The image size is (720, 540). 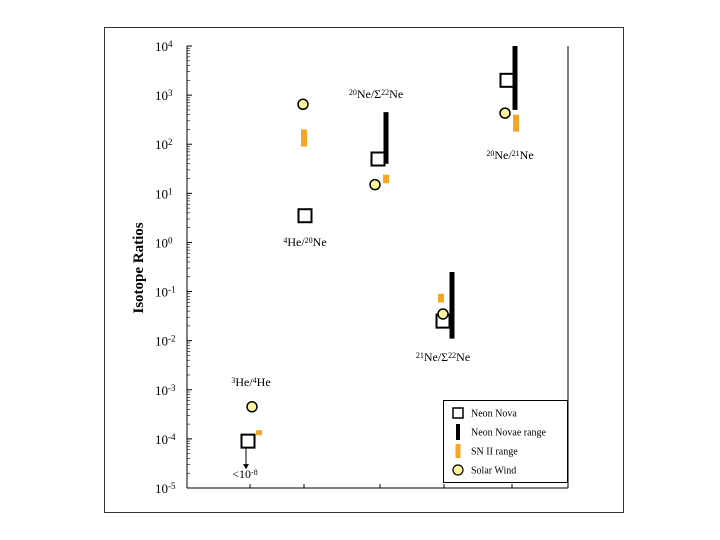 I want to click on y-tick-label: 10², so click(x=164, y=144).